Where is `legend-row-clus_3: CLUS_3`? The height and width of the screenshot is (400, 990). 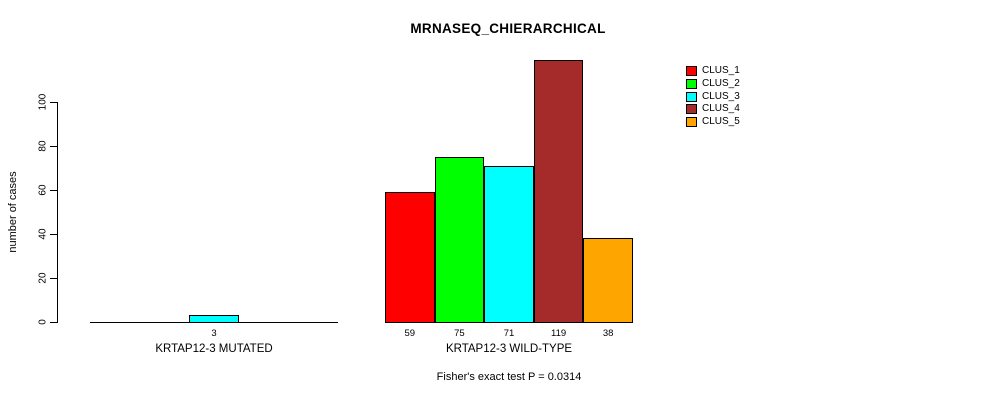 legend-row-clus_3: CLUS_3 is located at coordinates (713, 96).